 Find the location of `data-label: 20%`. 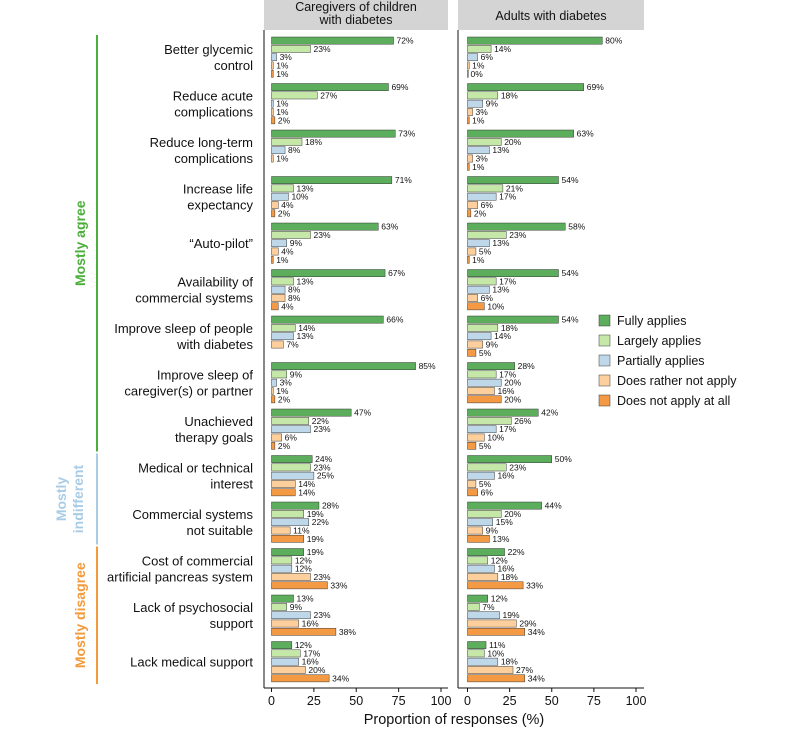

data-label: 20% is located at coordinates (316, 670).